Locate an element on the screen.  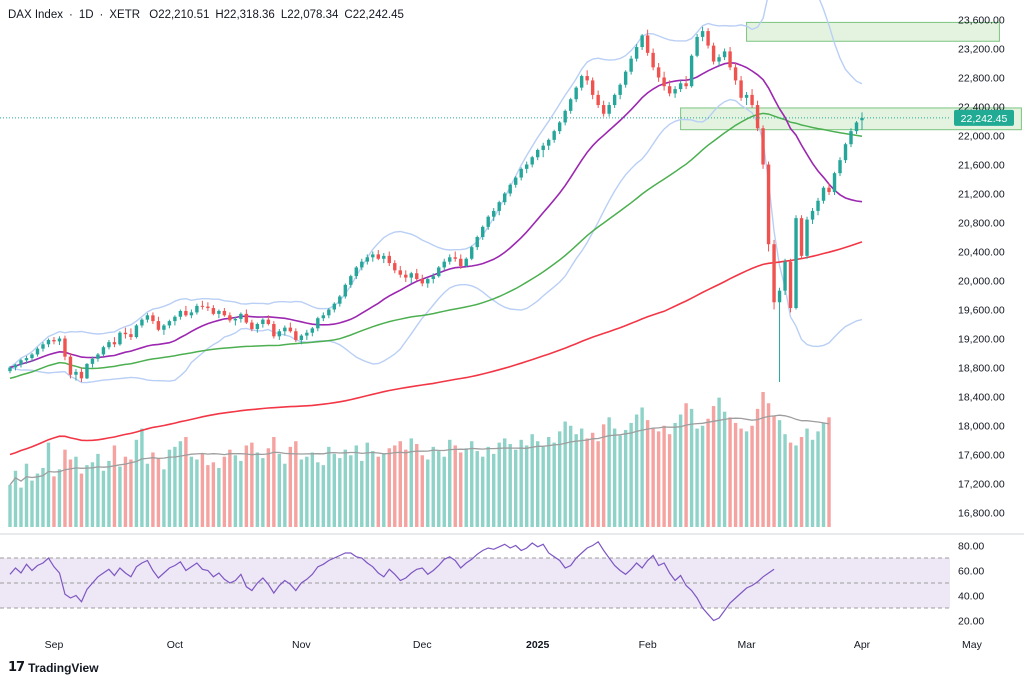
time-tick-label: May is located at coordinates (972, 645).